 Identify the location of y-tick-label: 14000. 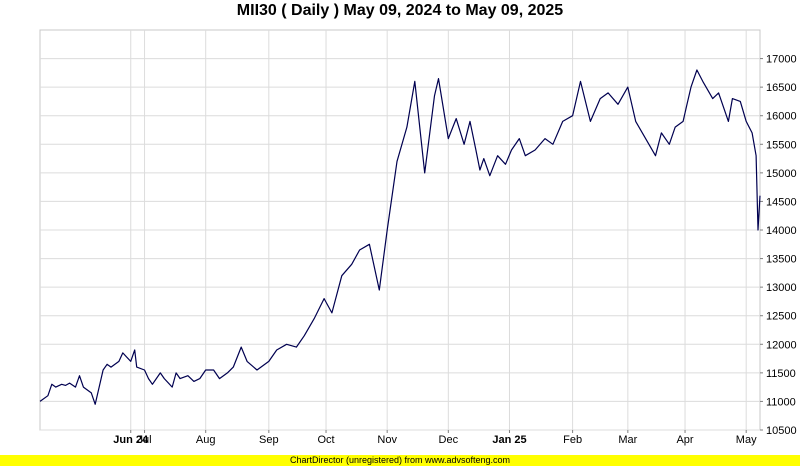
(781, 231).